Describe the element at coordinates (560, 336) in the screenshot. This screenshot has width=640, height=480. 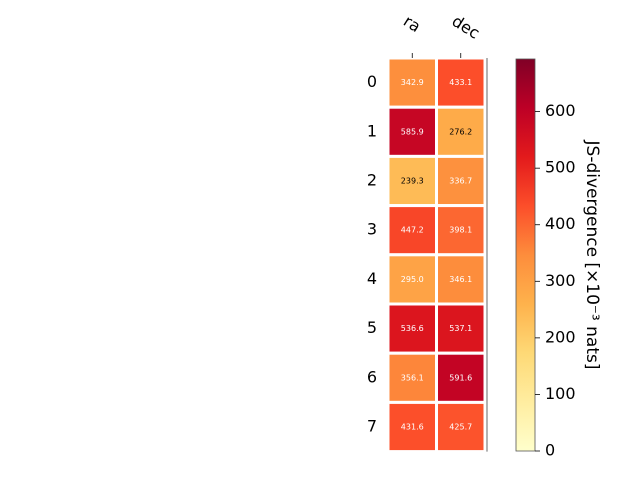
I see `colorbar-tick-label: 200` at that location.